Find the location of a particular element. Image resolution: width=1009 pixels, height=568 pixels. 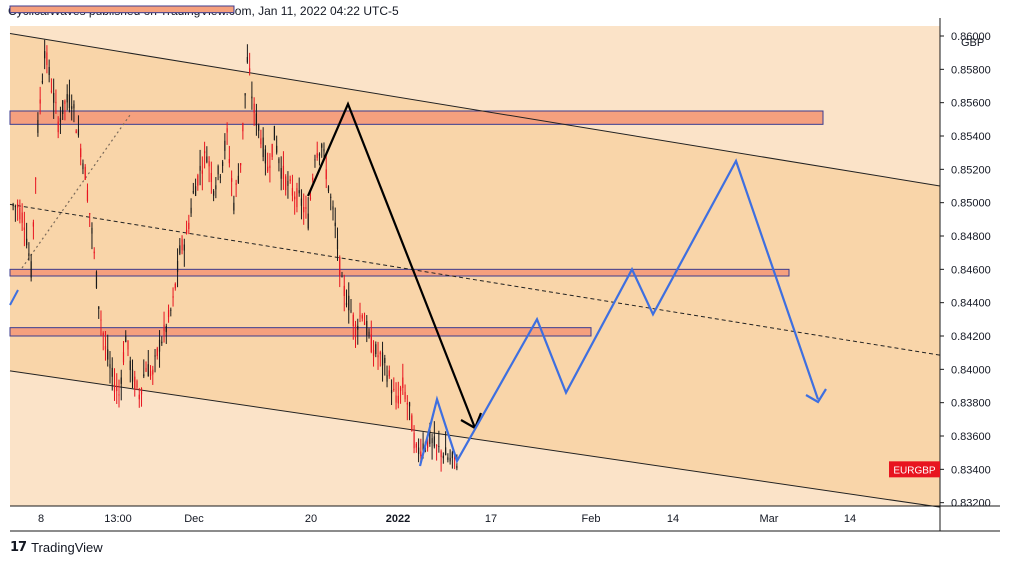

y-tick-label: 0.85400 is located at coordinates (971, 137).